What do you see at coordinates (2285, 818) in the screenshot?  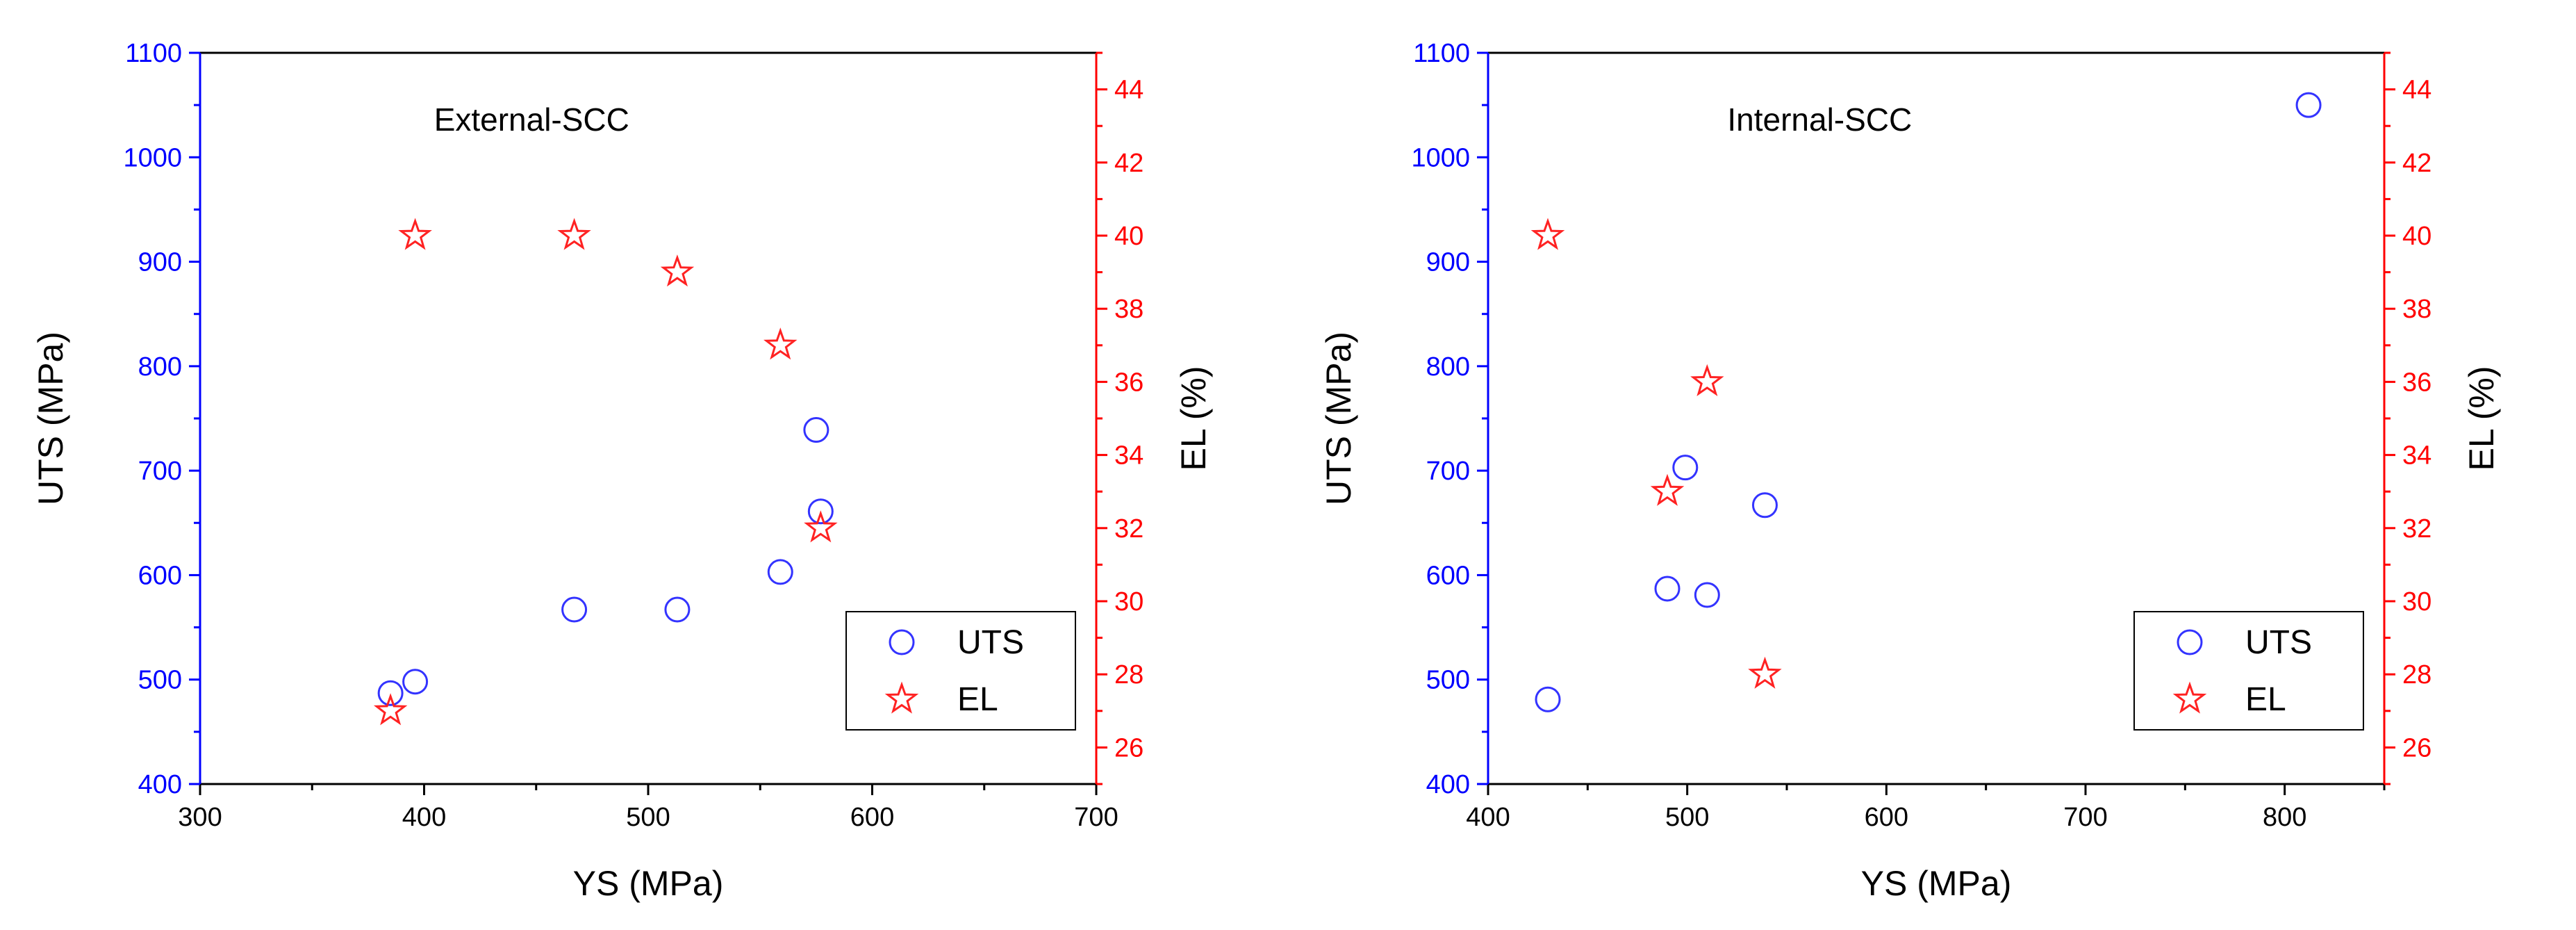 I see `x-tick-label: 800` at bounding box center [2285, 818].